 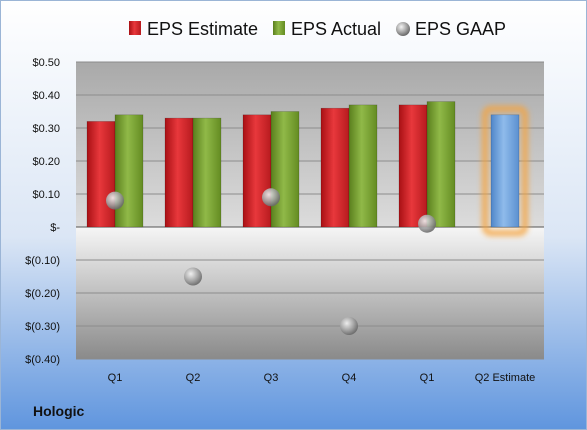 I want to click on legend-label-estimate: EPS Estimate, so click(x=202, y=29).